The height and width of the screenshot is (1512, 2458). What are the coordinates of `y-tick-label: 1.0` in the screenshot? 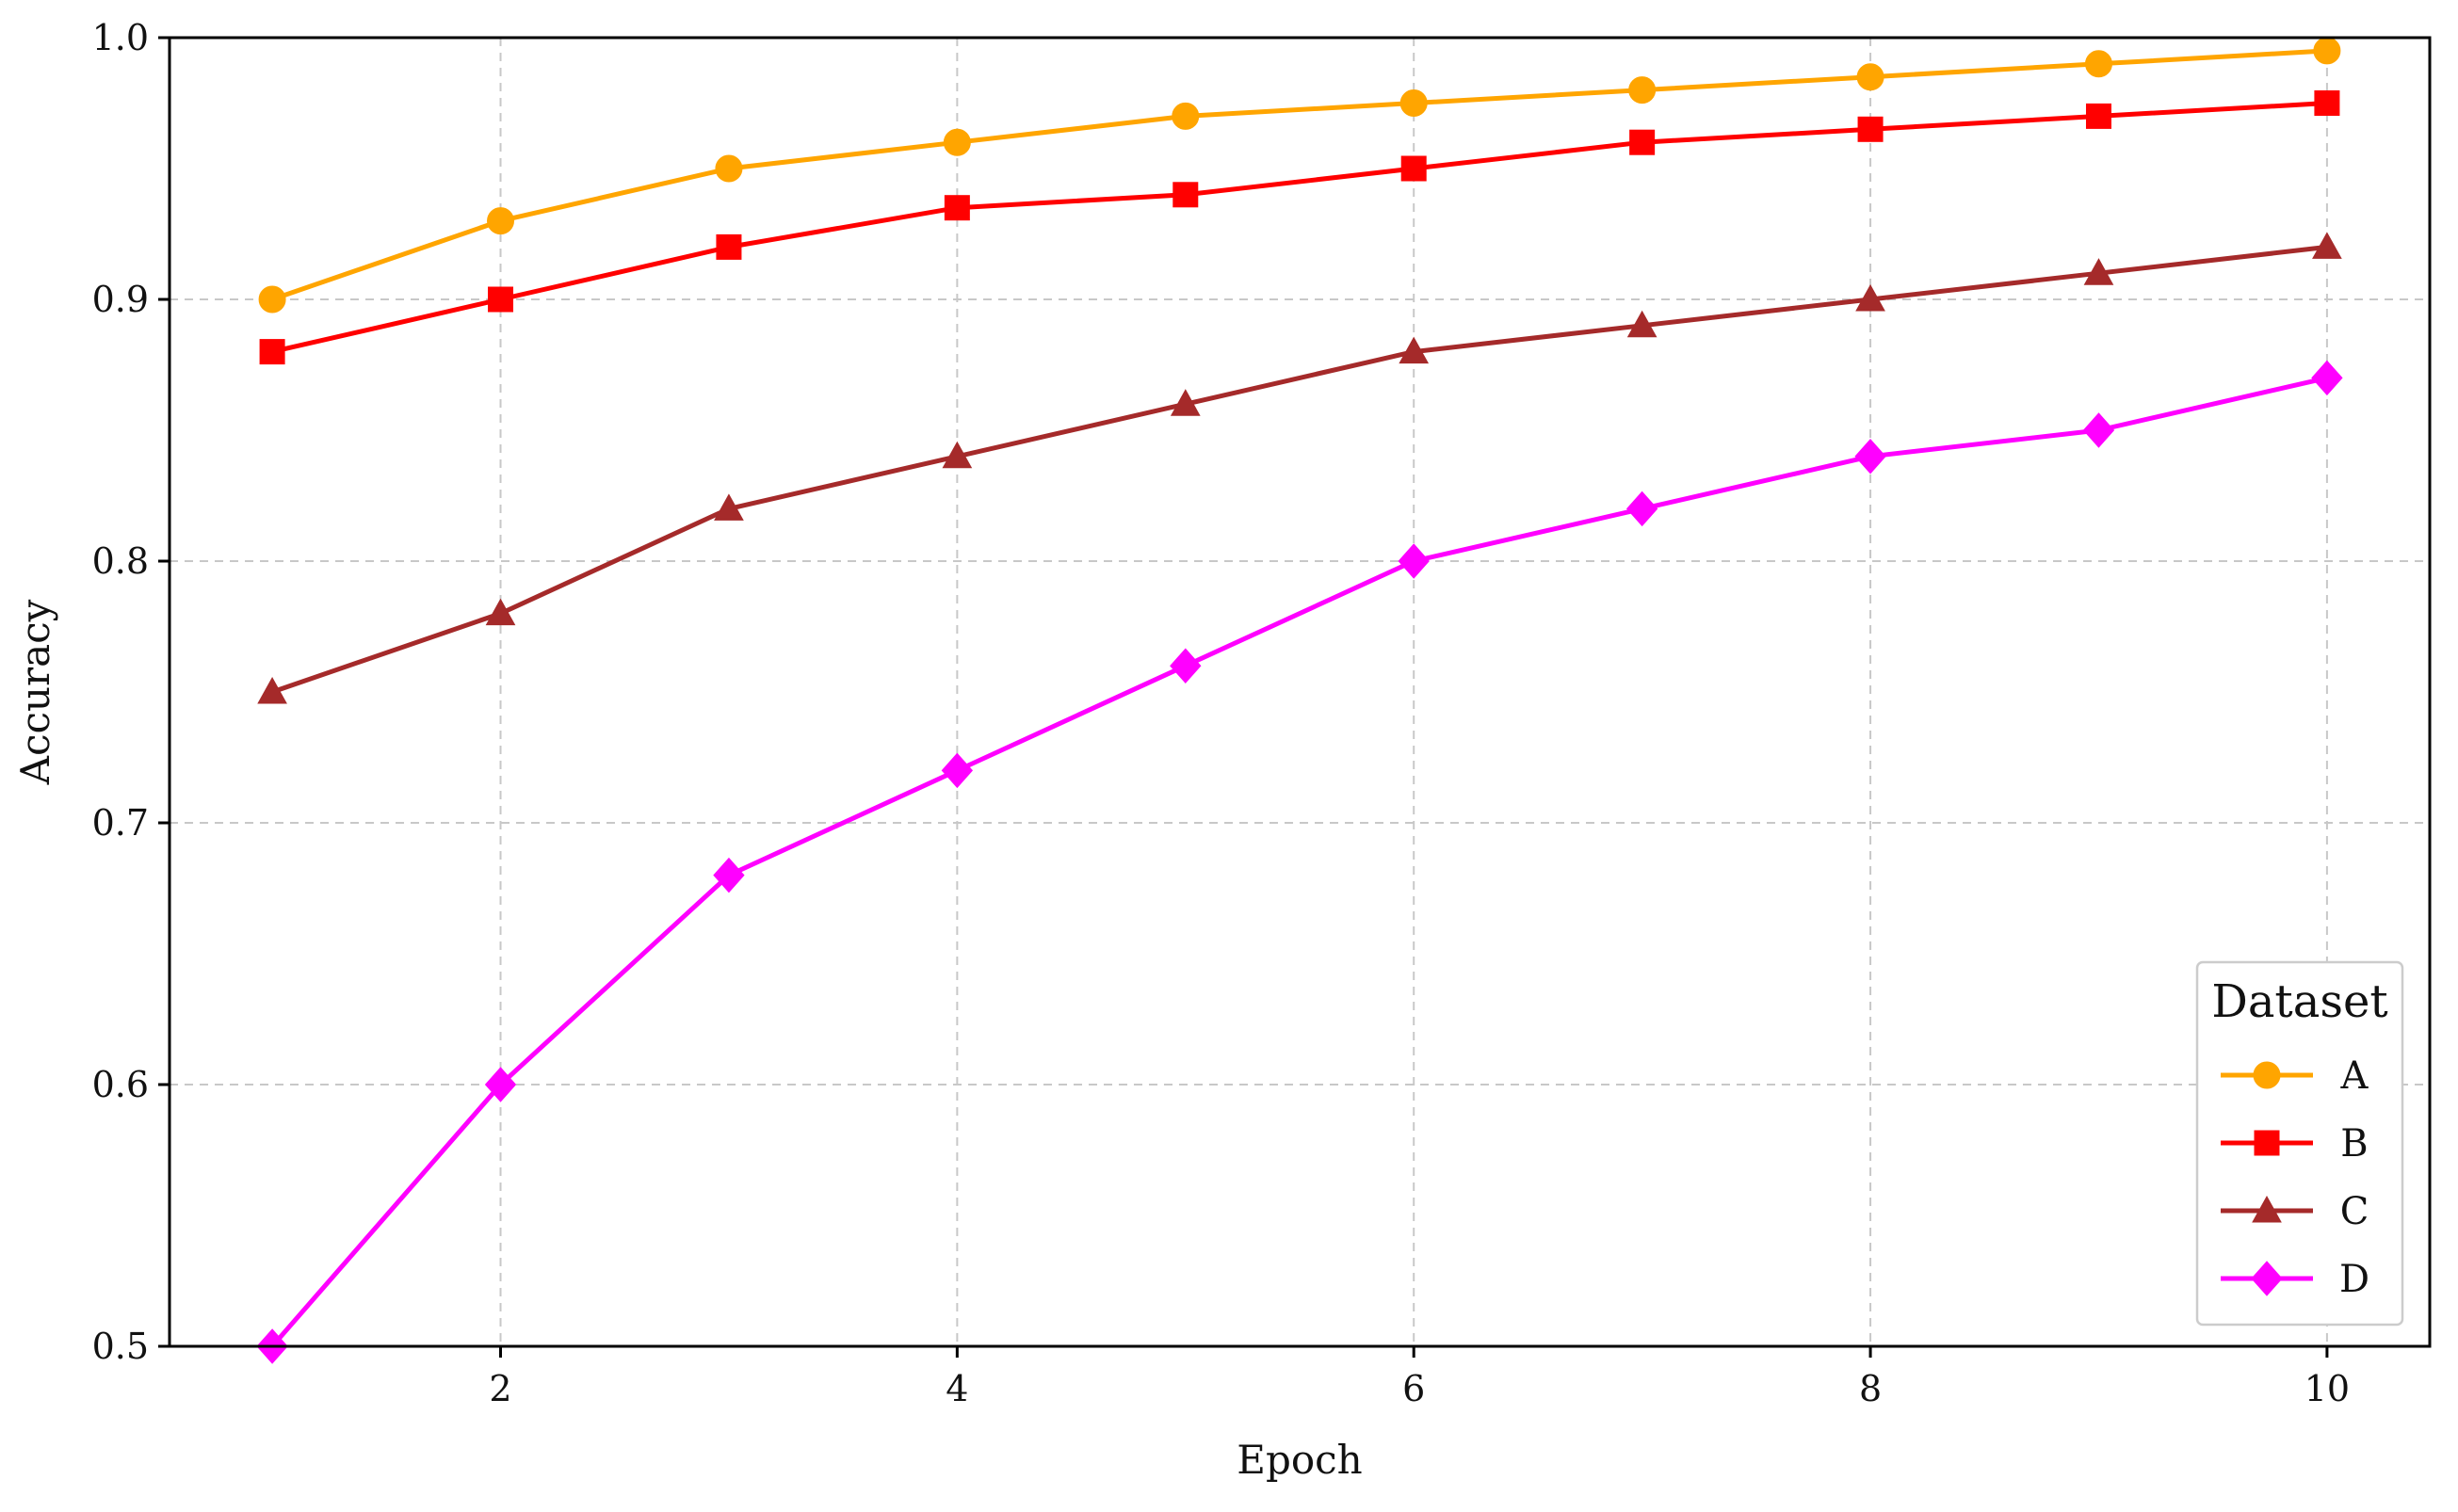 It's located at (120, 37).